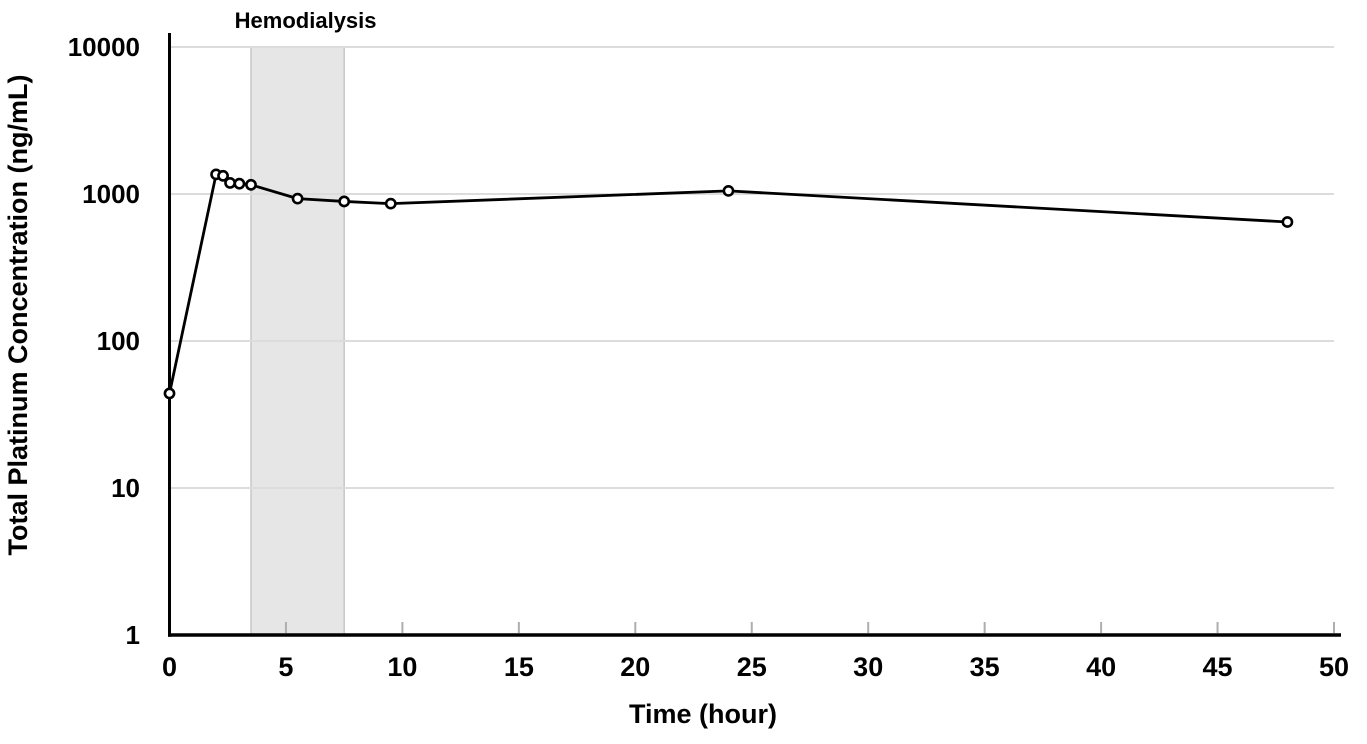  I want to click on y-axis-title: Total Platinum Concentration (ng/mL), so click(18, 315).